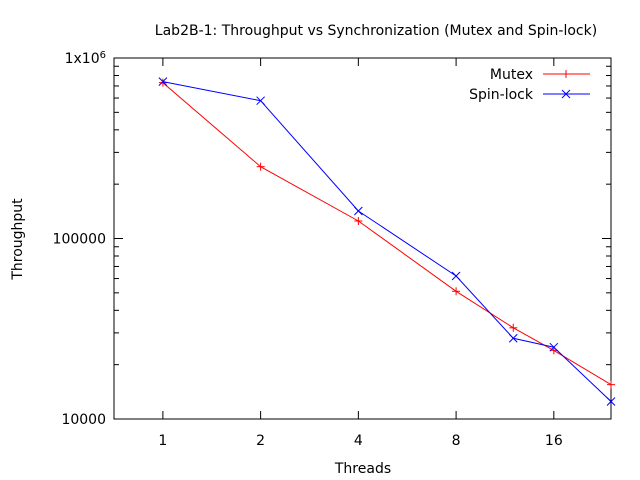 This screenshot has width=640, height=480. What do you see at coordinates (85, 59) in the screenshot?
I see `y-tick-label-2: 1x10⁶` at bounding box center [85, 59].